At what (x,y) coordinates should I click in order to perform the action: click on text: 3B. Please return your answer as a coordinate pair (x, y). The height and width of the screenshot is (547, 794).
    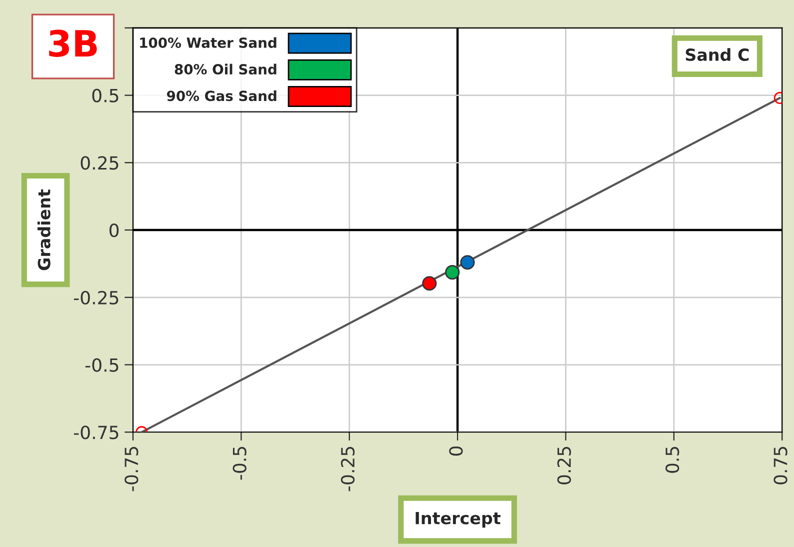
    Looking at the image, I should click on (73, 43).